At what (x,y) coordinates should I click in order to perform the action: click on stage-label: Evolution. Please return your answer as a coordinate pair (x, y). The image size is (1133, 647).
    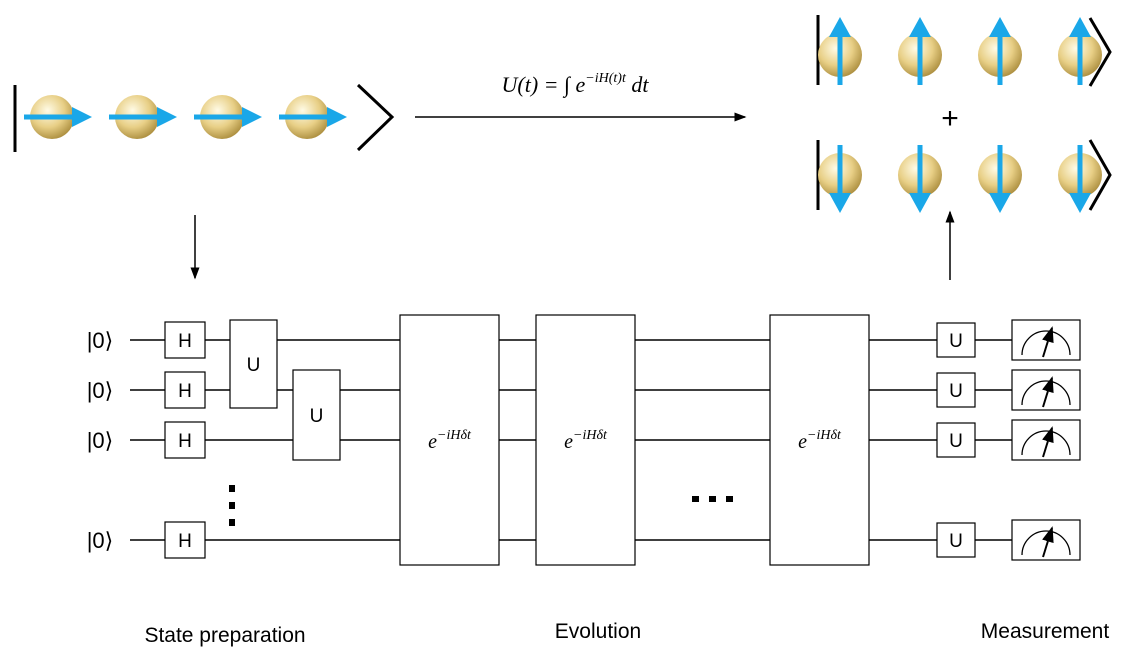
    Looking at the image, I should click on (598, 631).